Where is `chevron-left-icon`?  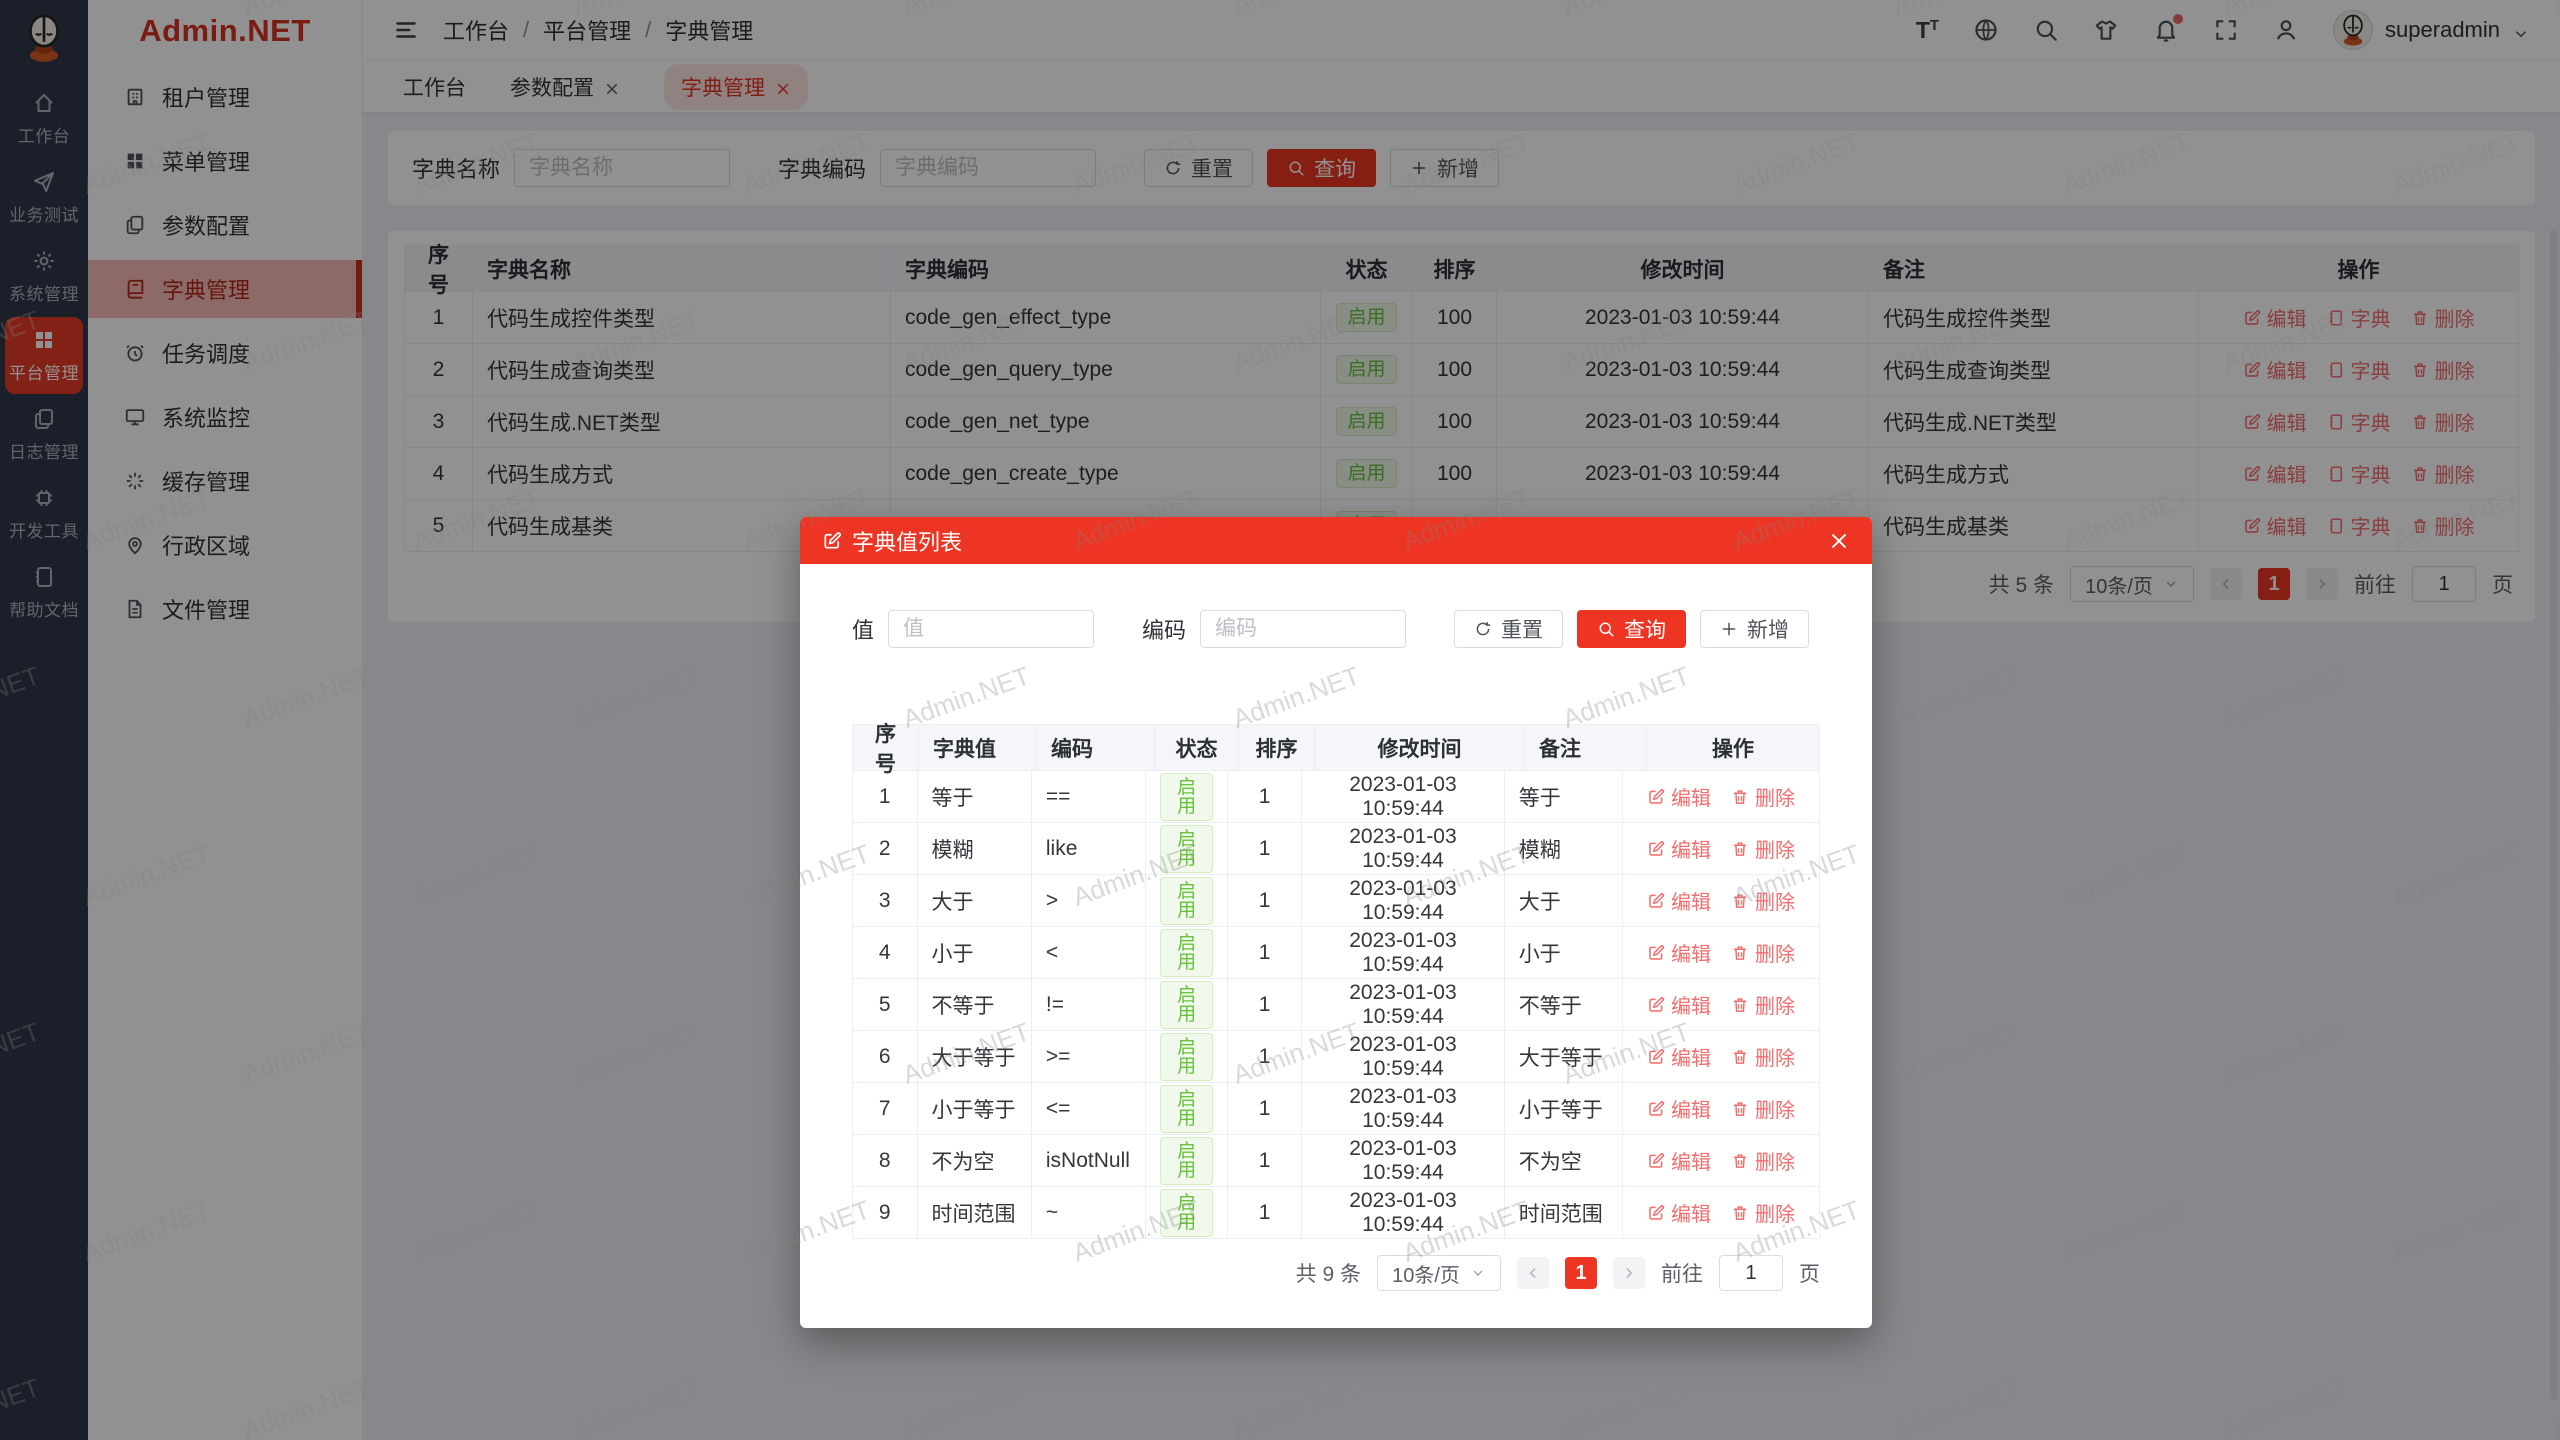 chevron-left-icon is located at coordinates (1533, 1273).